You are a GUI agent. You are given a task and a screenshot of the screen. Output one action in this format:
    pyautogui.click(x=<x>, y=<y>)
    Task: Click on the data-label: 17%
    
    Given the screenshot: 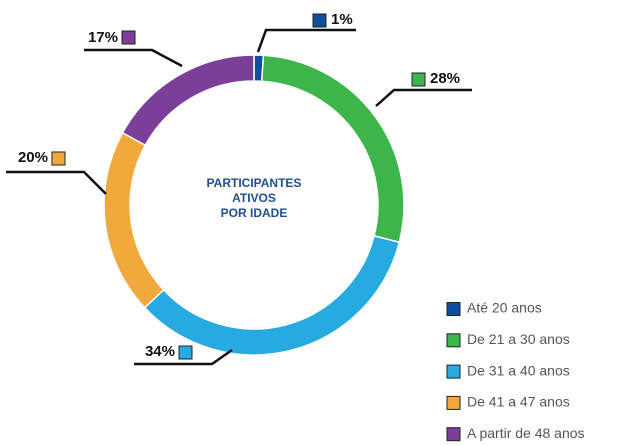 What is the action you would take?
    pyautogui.click(x=103, y=37)
    